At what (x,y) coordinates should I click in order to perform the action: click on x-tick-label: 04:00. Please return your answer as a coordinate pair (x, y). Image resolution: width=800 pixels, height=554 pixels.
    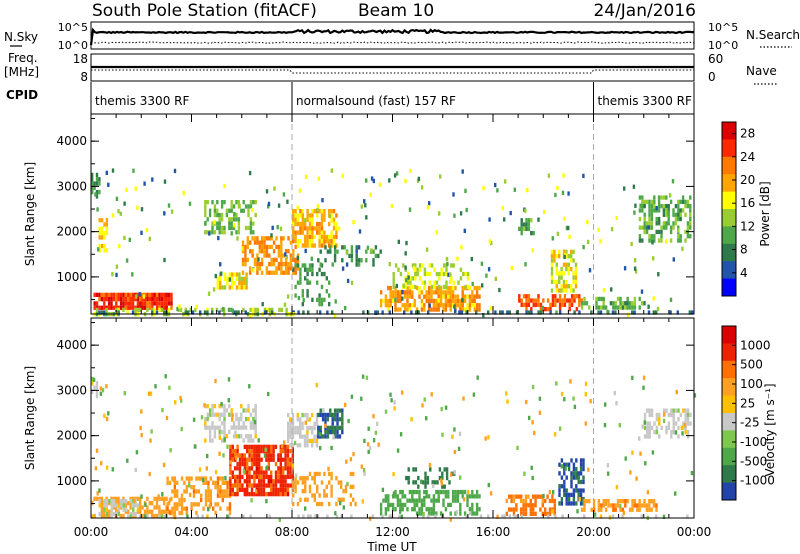
    Looking at the image, I should click on (191, 532).